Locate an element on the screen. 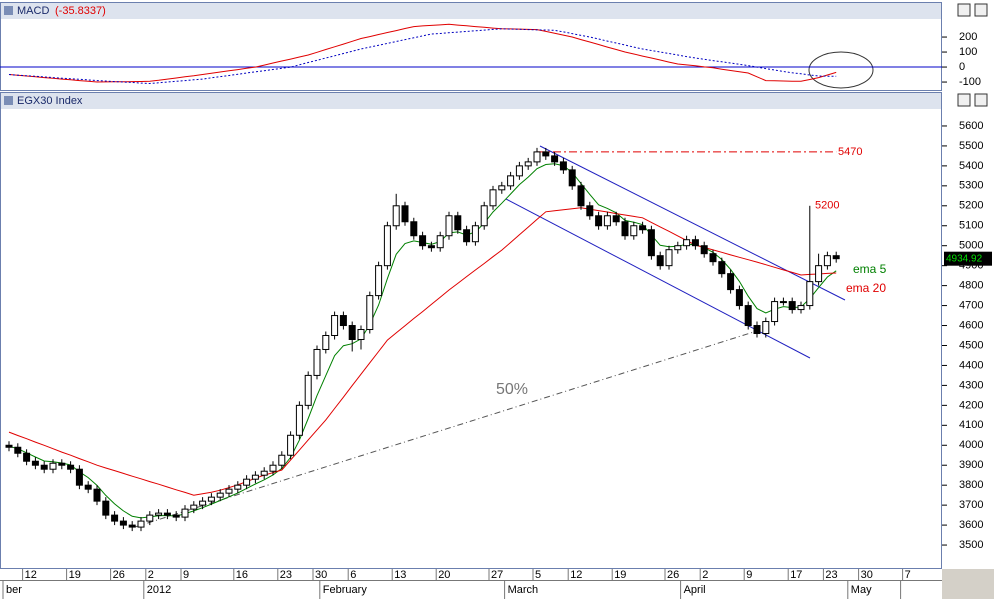 This screenshot has height=599, width=994. month-label: March is located at coordinates (523, 590).